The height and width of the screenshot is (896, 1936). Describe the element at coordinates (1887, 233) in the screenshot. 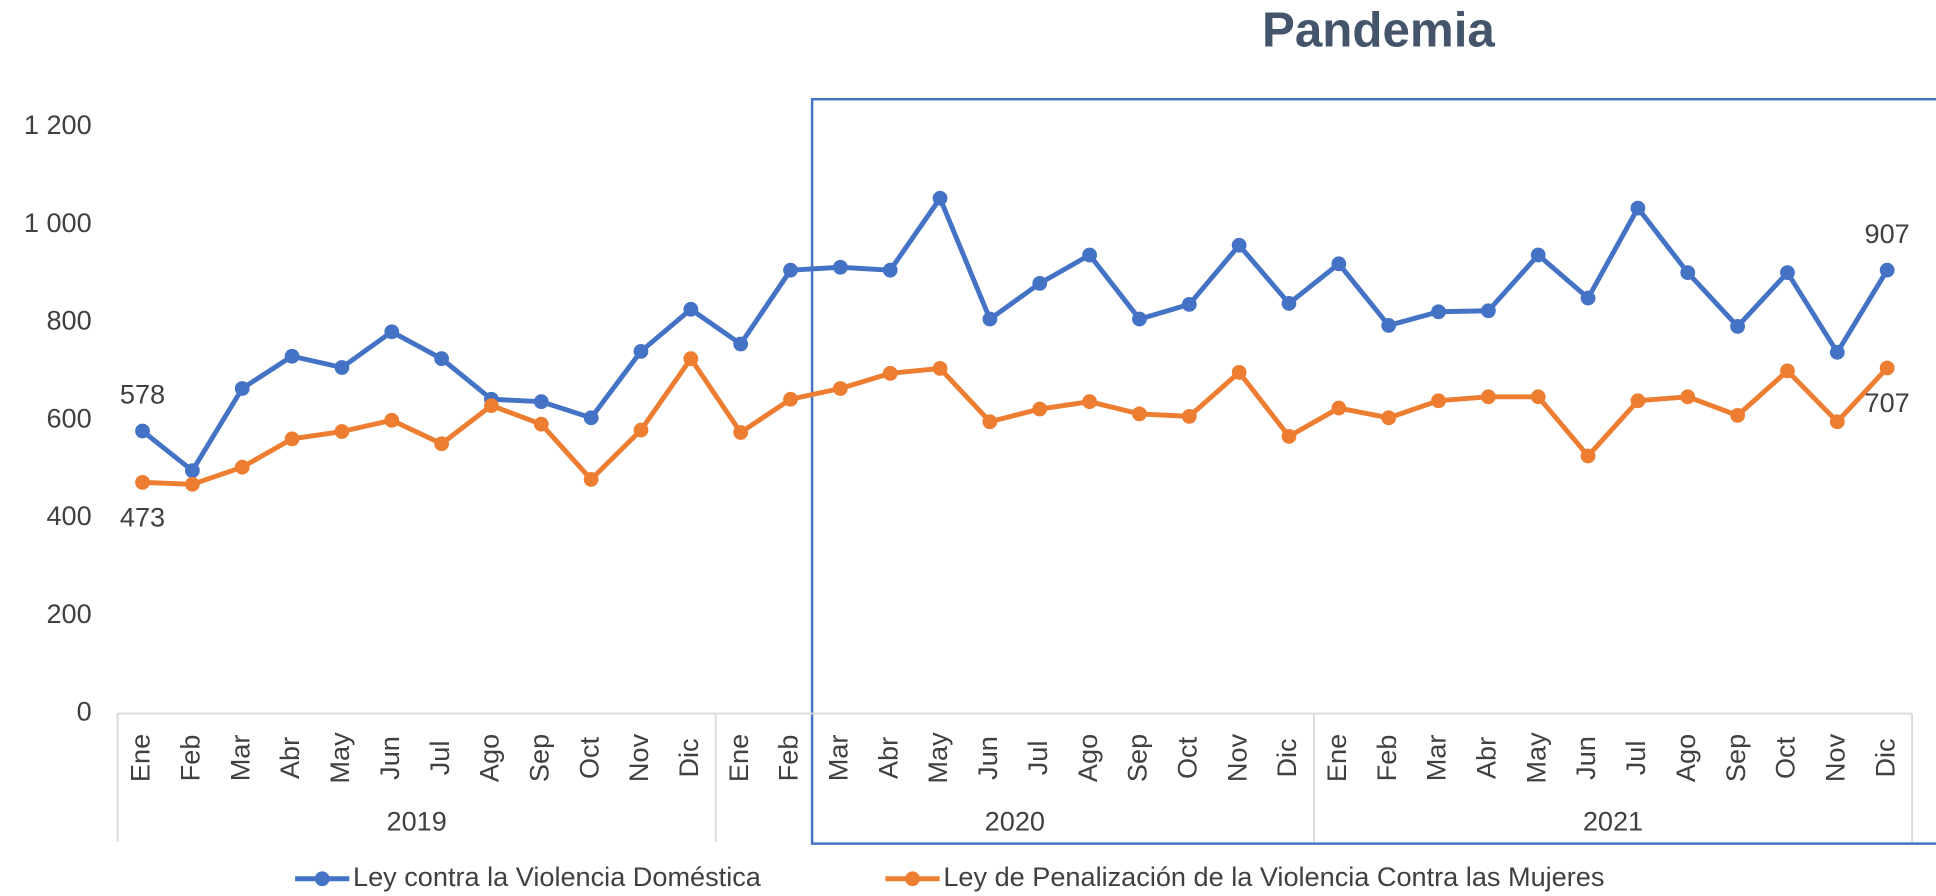

I see `data-label: 907` at that location.